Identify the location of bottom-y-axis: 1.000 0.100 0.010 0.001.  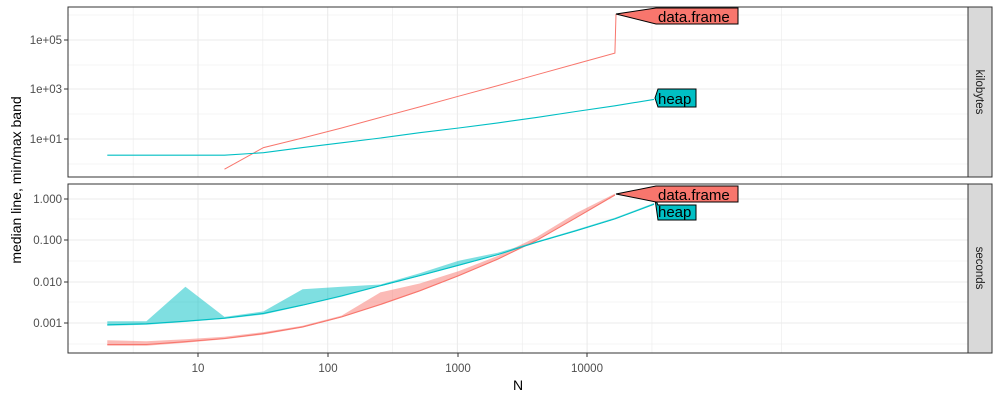
(50, 262).